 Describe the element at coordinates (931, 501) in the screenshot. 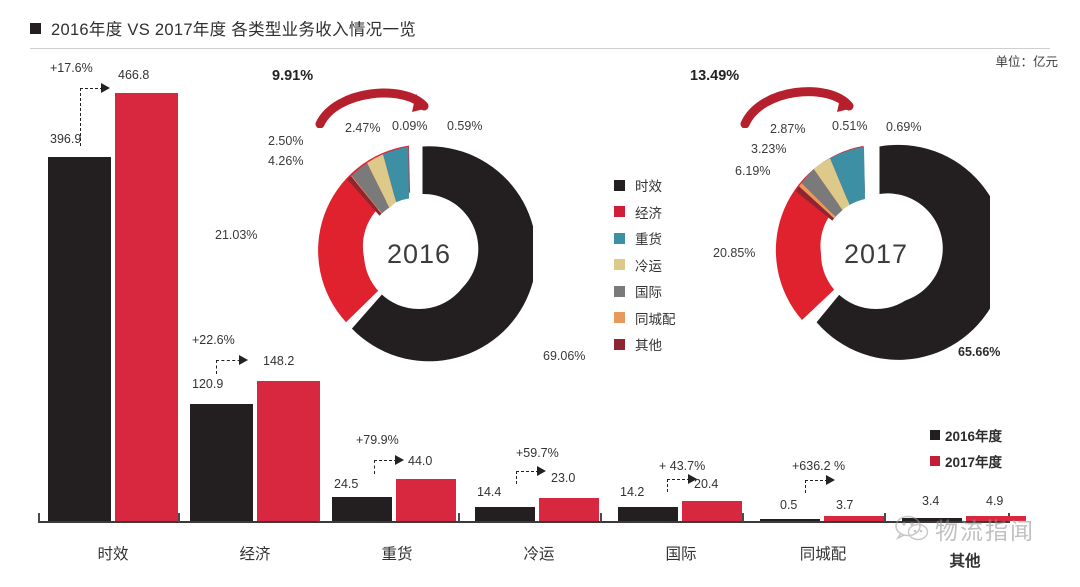

I see `bar-value-2016-qita: 3.4` at that location.